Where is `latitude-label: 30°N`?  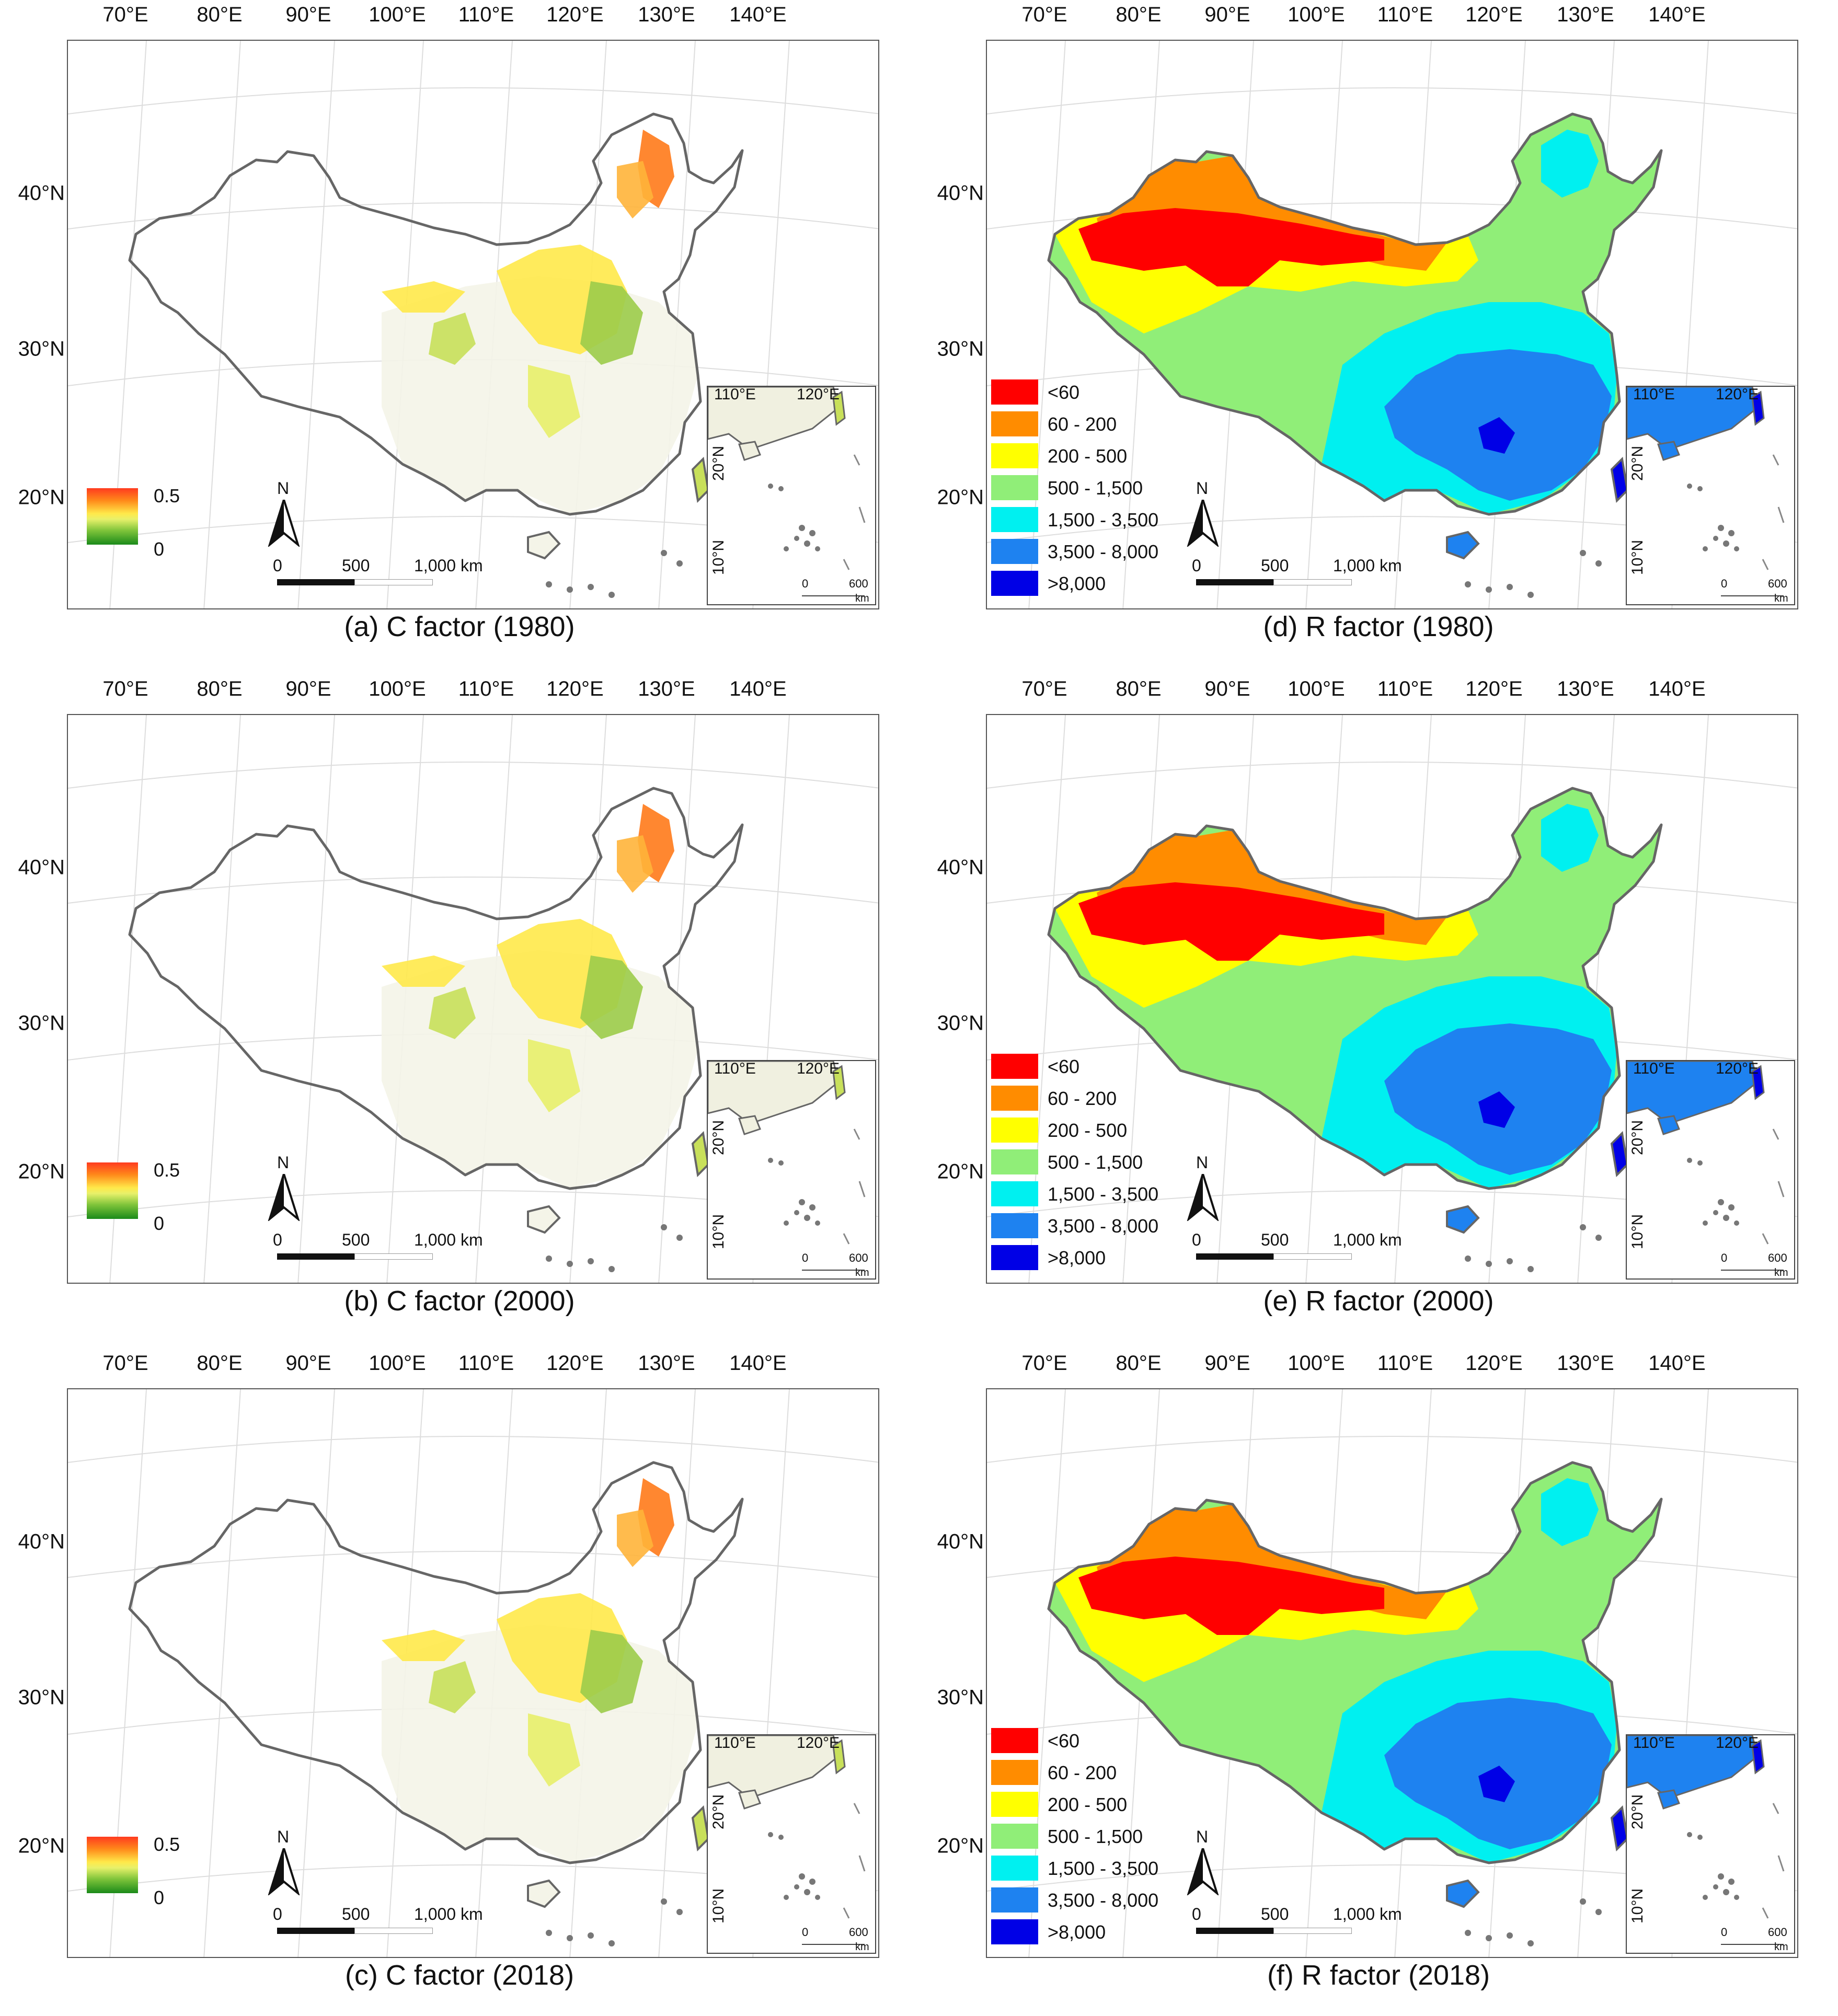 latitude-label: 30°N is located at coordinates (960, 1023).